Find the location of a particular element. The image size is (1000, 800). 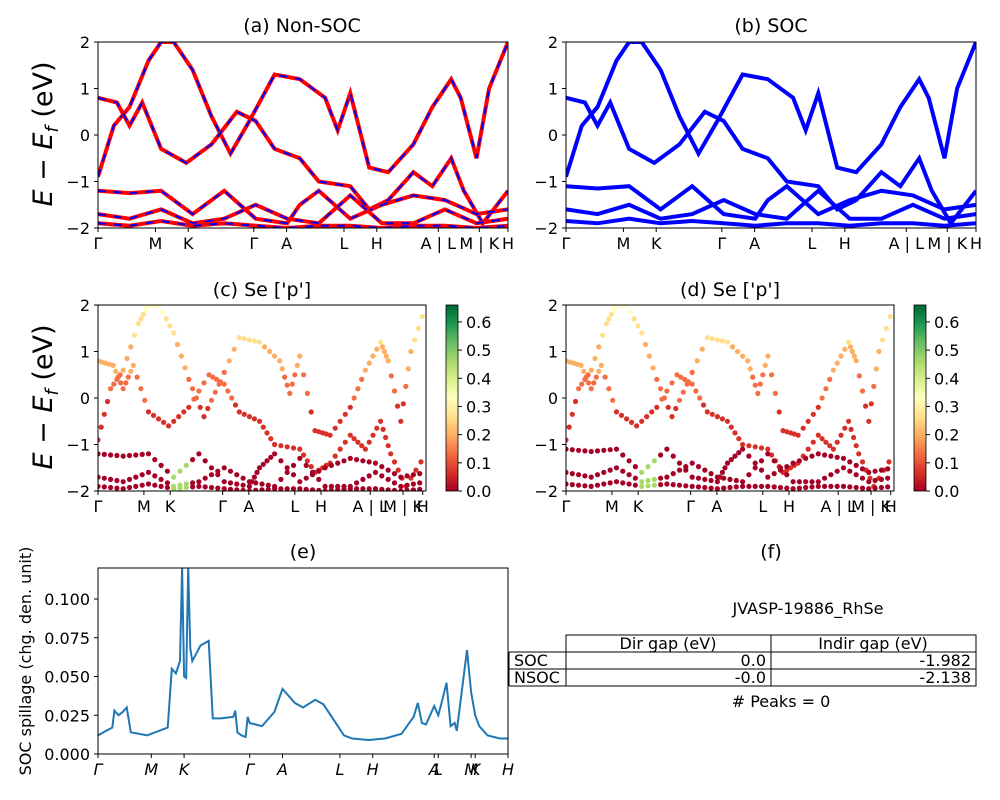

xtick-label: Γ is located at coordinates (566, 243).